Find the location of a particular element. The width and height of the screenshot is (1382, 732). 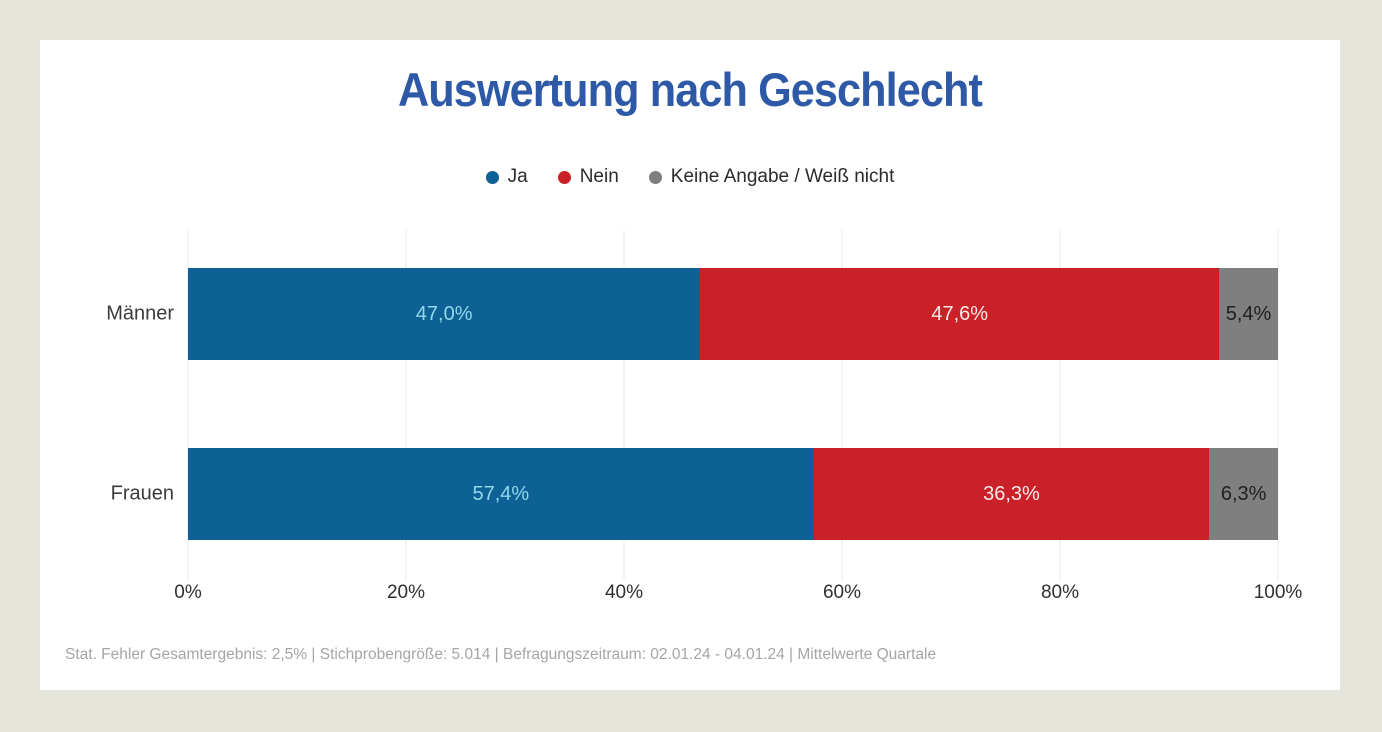

bar-segment-frauen-nein: 36,3% is located at coordinates (1011, 494).